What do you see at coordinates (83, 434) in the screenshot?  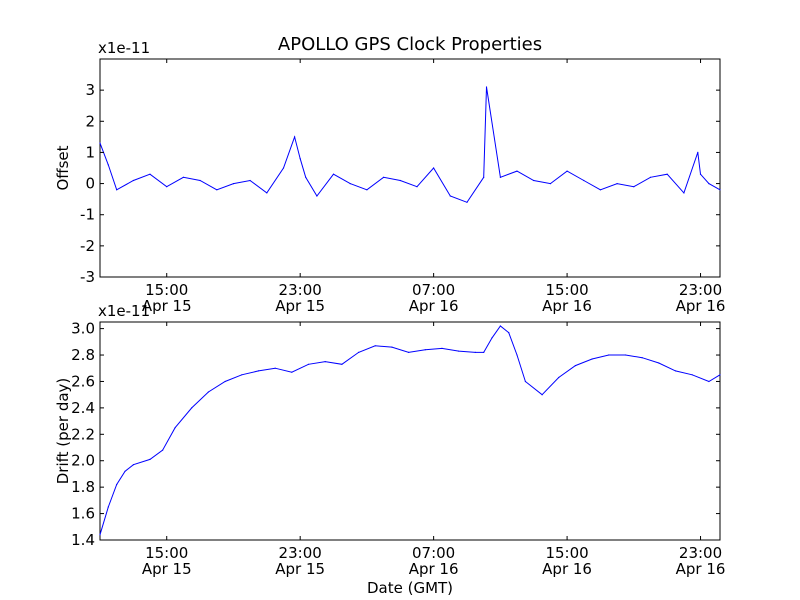 I see `y-tick-label: 2.2` at bounding box center [83, 434].